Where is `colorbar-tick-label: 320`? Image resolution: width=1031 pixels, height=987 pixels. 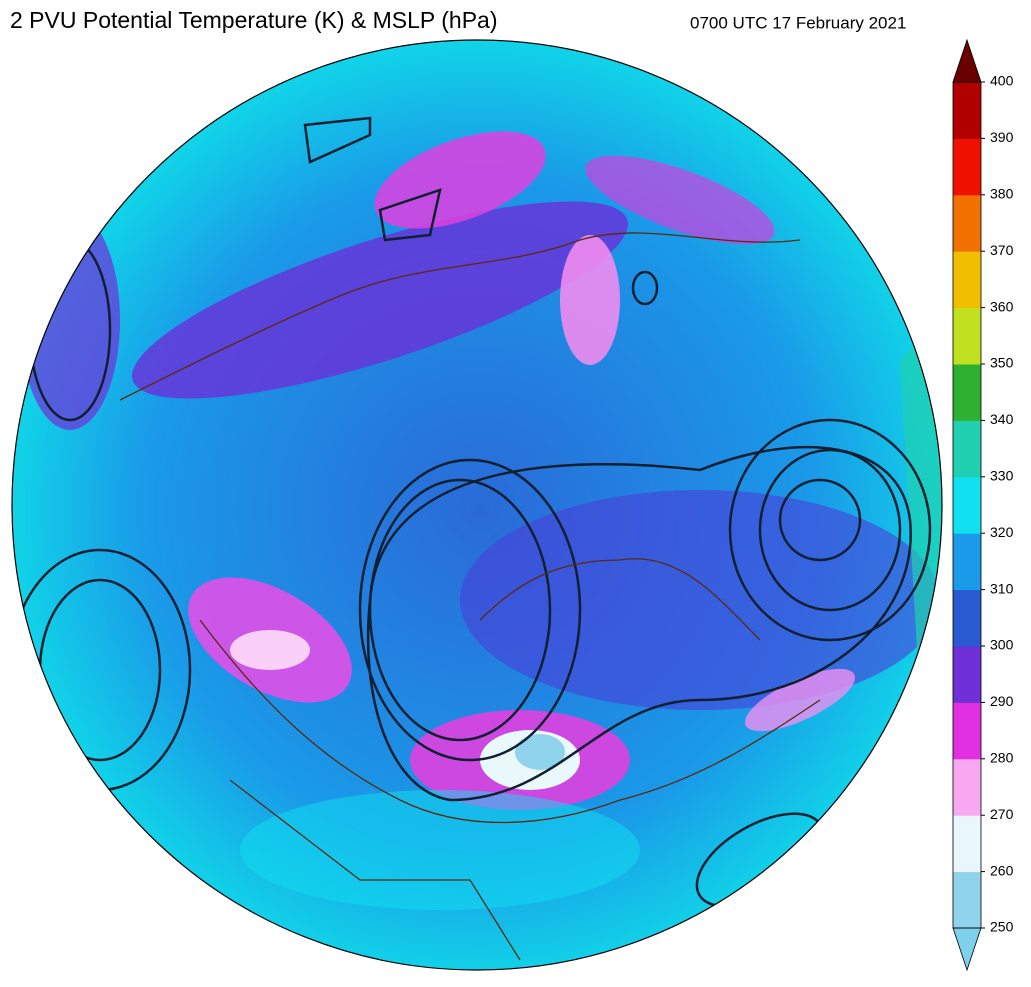
colorbar-tick-label: 320 is located at coordinates (1002, 532).